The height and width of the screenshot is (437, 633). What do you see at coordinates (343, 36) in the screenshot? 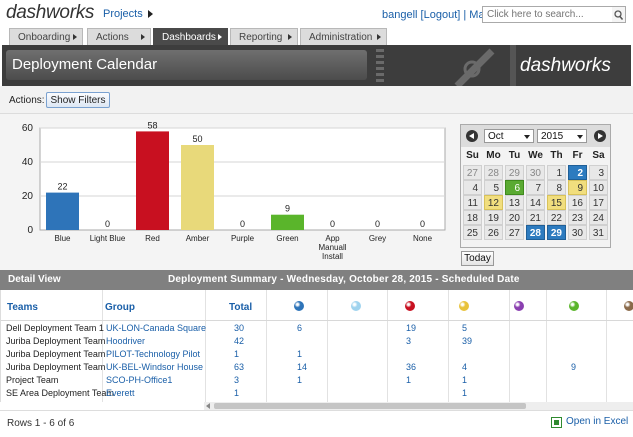
I see `tab-administration: Administration` at bounding box center [343, 36].